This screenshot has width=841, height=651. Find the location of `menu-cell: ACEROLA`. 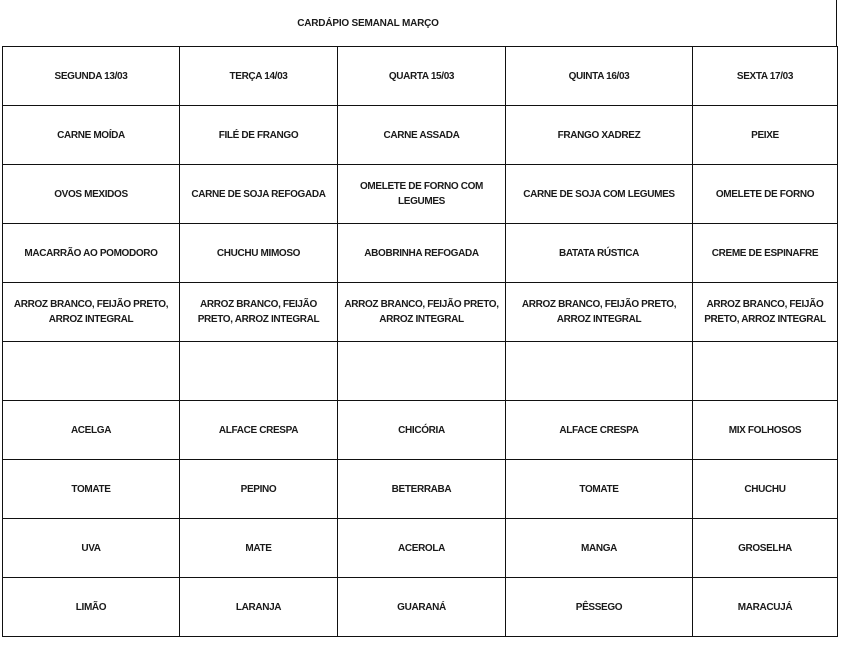

menu-cell: ACEROLA is located at coordinates (421, 548).